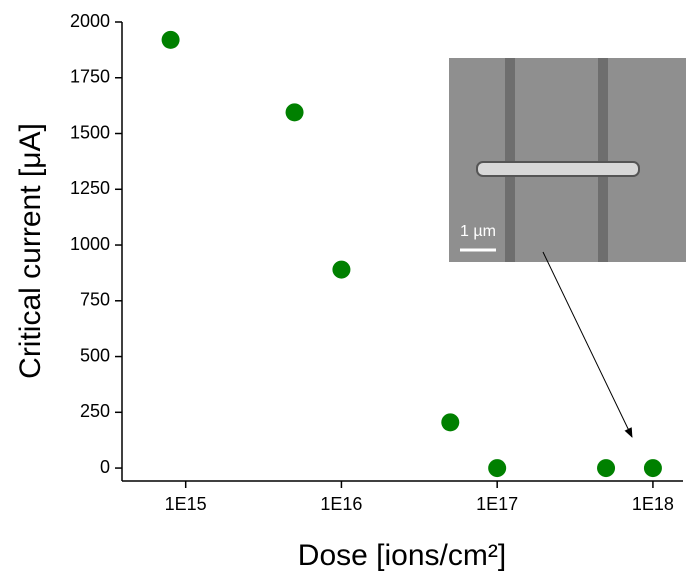  What do you see at coordinates (95, 300) in the screenshot?
I see `y-tick-label: 750` at bounding box center [95, 300].